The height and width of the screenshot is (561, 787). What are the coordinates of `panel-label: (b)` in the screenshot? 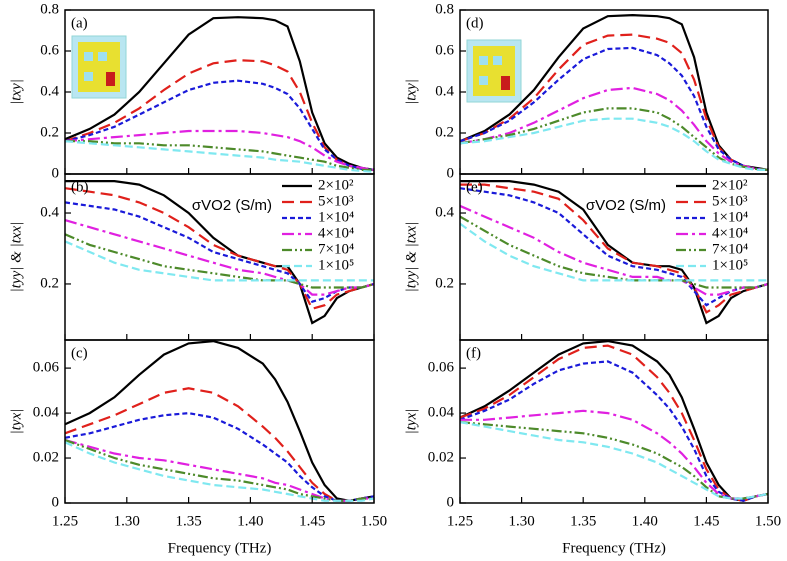 It's located at (80, 187).